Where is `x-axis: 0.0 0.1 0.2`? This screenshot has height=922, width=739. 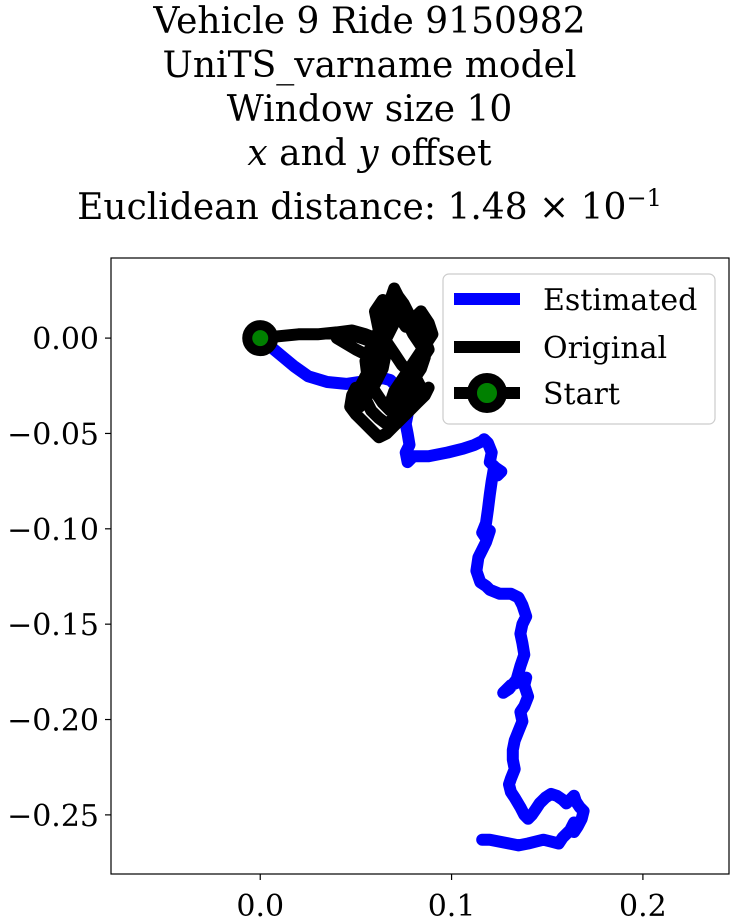 x-axis: 0.0 0.1 0.2 is located at coordinates (451, 898).